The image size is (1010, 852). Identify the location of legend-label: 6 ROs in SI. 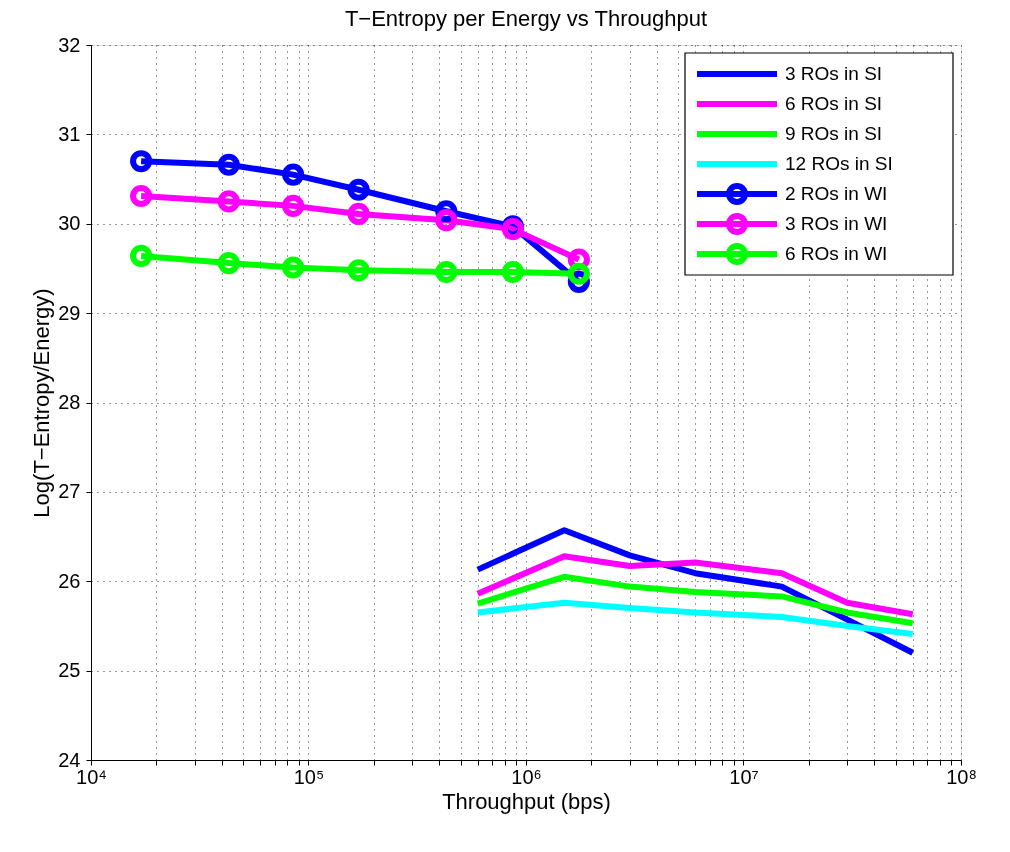
(834, 103).